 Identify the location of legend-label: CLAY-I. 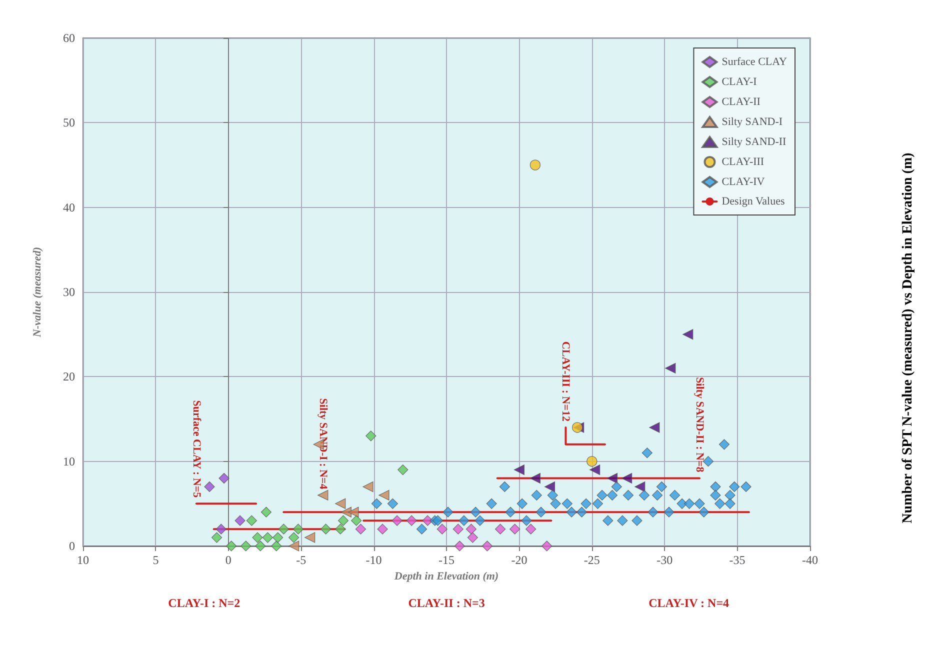
(740, 82).